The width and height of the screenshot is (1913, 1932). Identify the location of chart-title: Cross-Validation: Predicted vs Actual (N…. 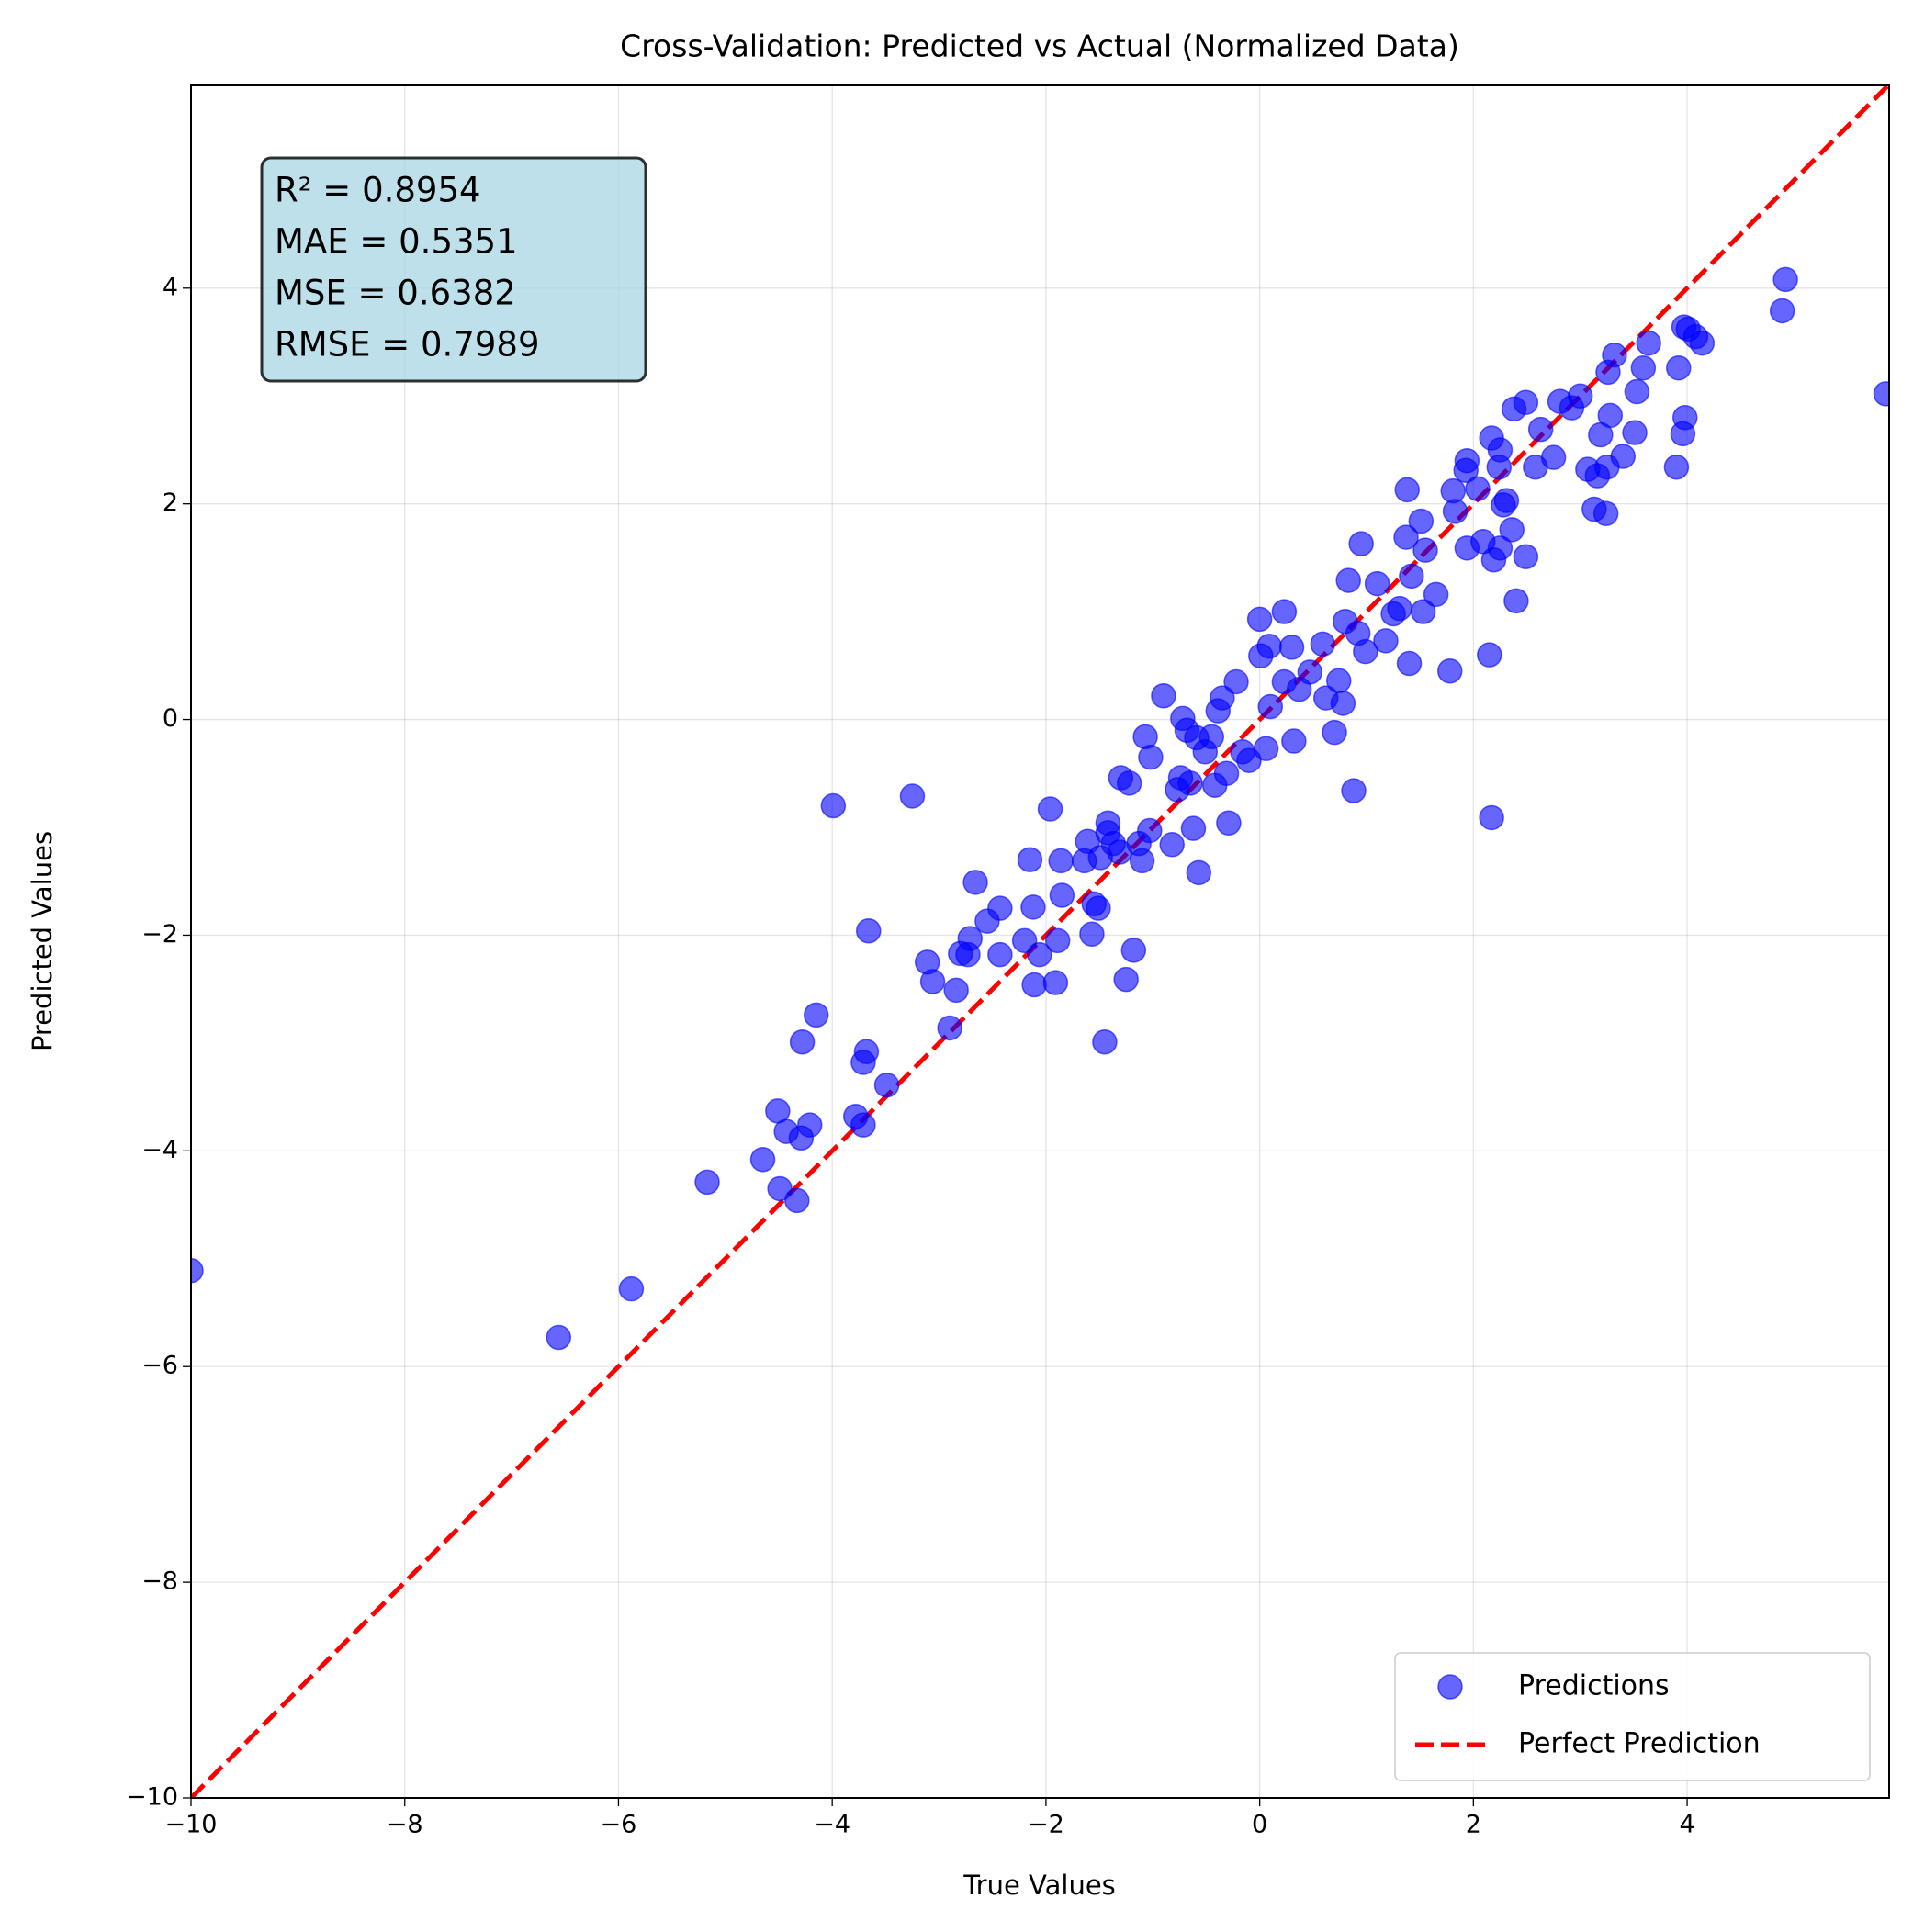
(1039, 46).